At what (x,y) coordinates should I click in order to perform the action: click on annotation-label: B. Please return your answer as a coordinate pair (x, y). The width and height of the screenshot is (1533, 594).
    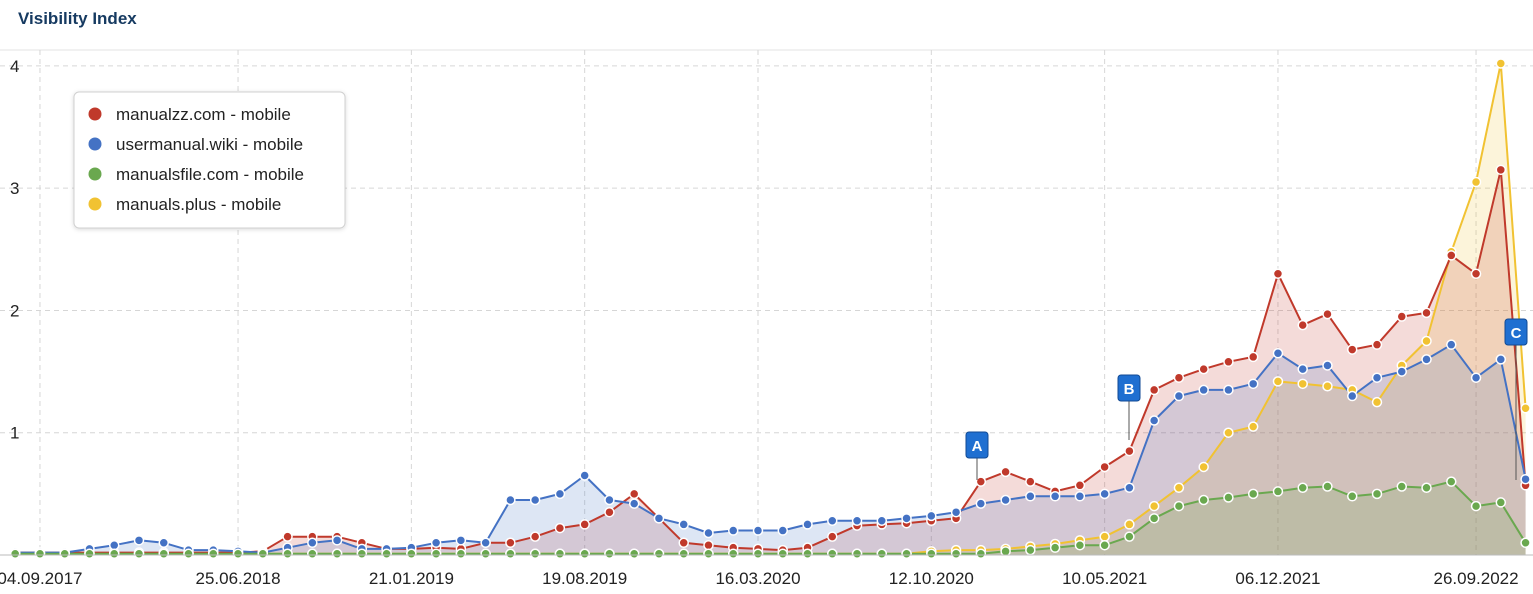
    Looking at the image, I should click on (1129, 389).